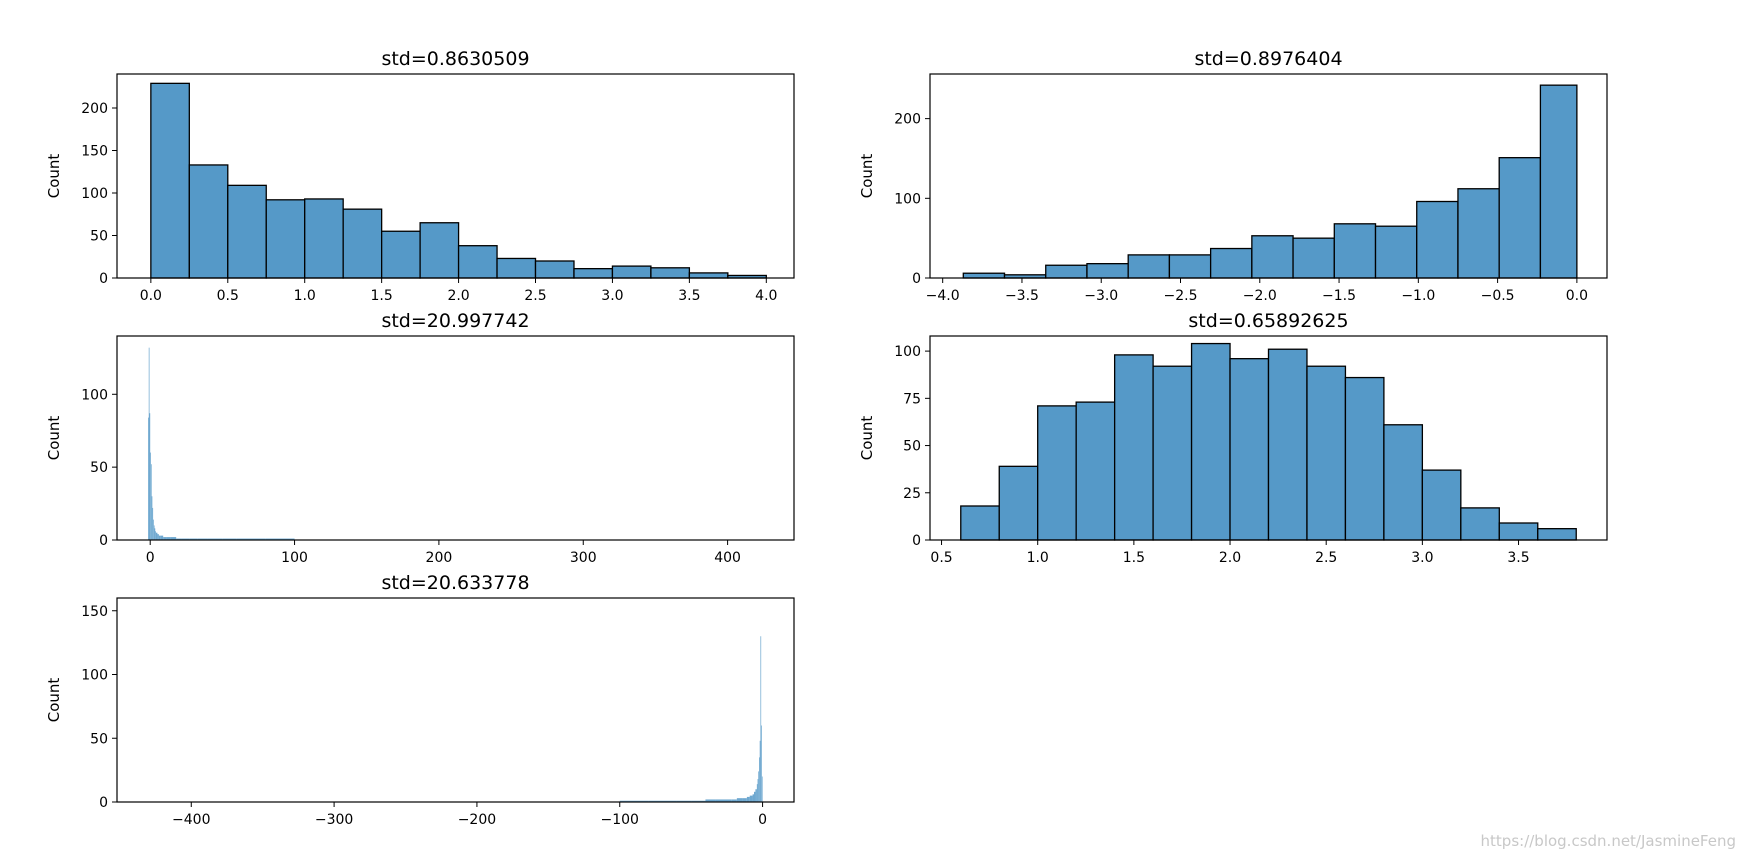 The height and width of the screenshot is (858, 1740). What do you see at coordinates (1260, 296) in the screenshot?
I see `x-tick-label: −2.0` at bounding box center [1260, 296].